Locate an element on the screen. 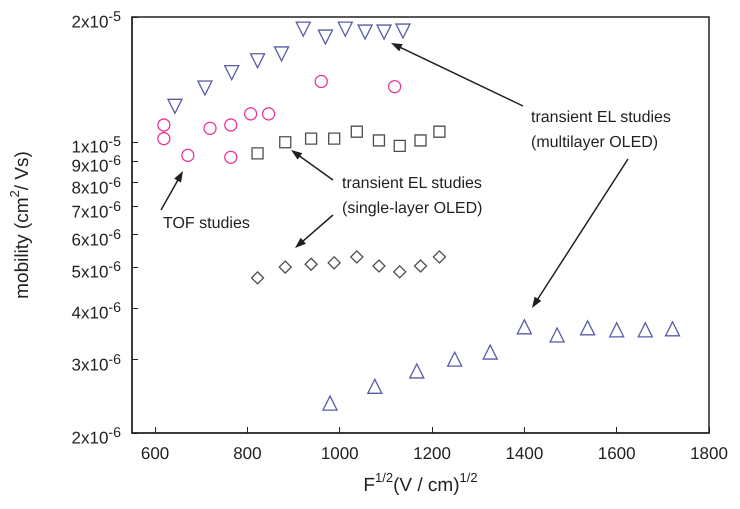 This screenshot has height=509, width=740. x-tick-label: 1800 is located at coordinates (709, 453).